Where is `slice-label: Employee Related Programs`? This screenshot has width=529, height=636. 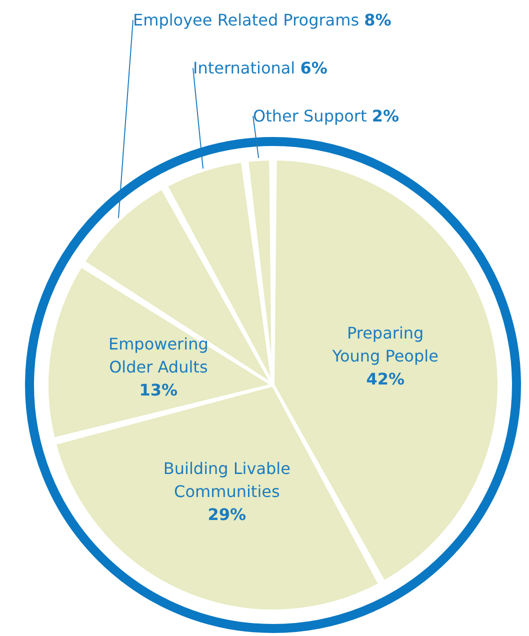 slice-label: Employee Related Programs is located at coordinates (246, 20).